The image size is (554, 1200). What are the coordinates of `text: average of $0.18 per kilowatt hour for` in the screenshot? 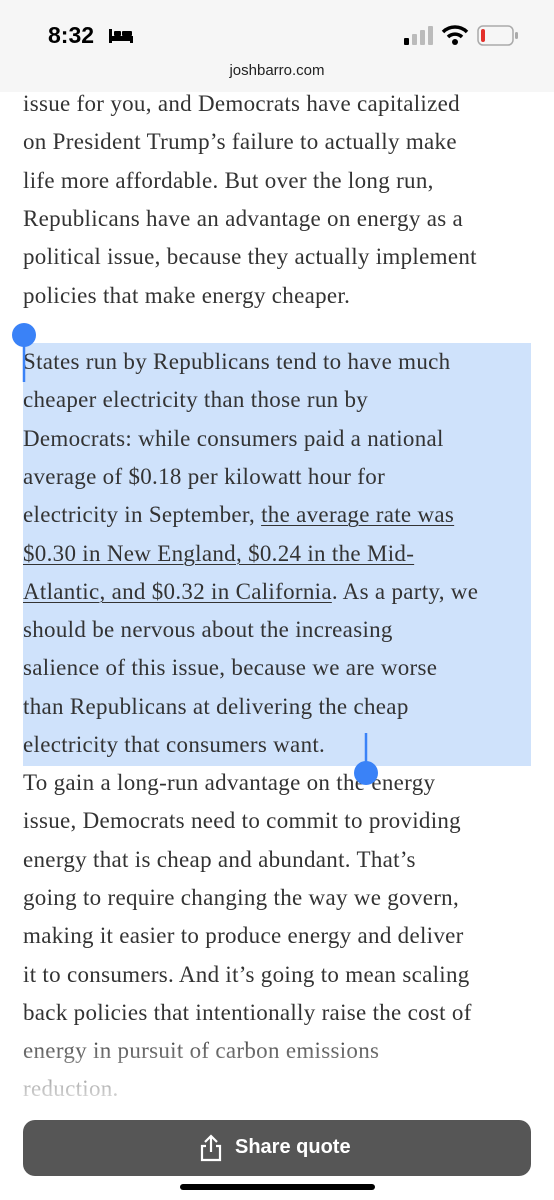 It's located at (204, 476).